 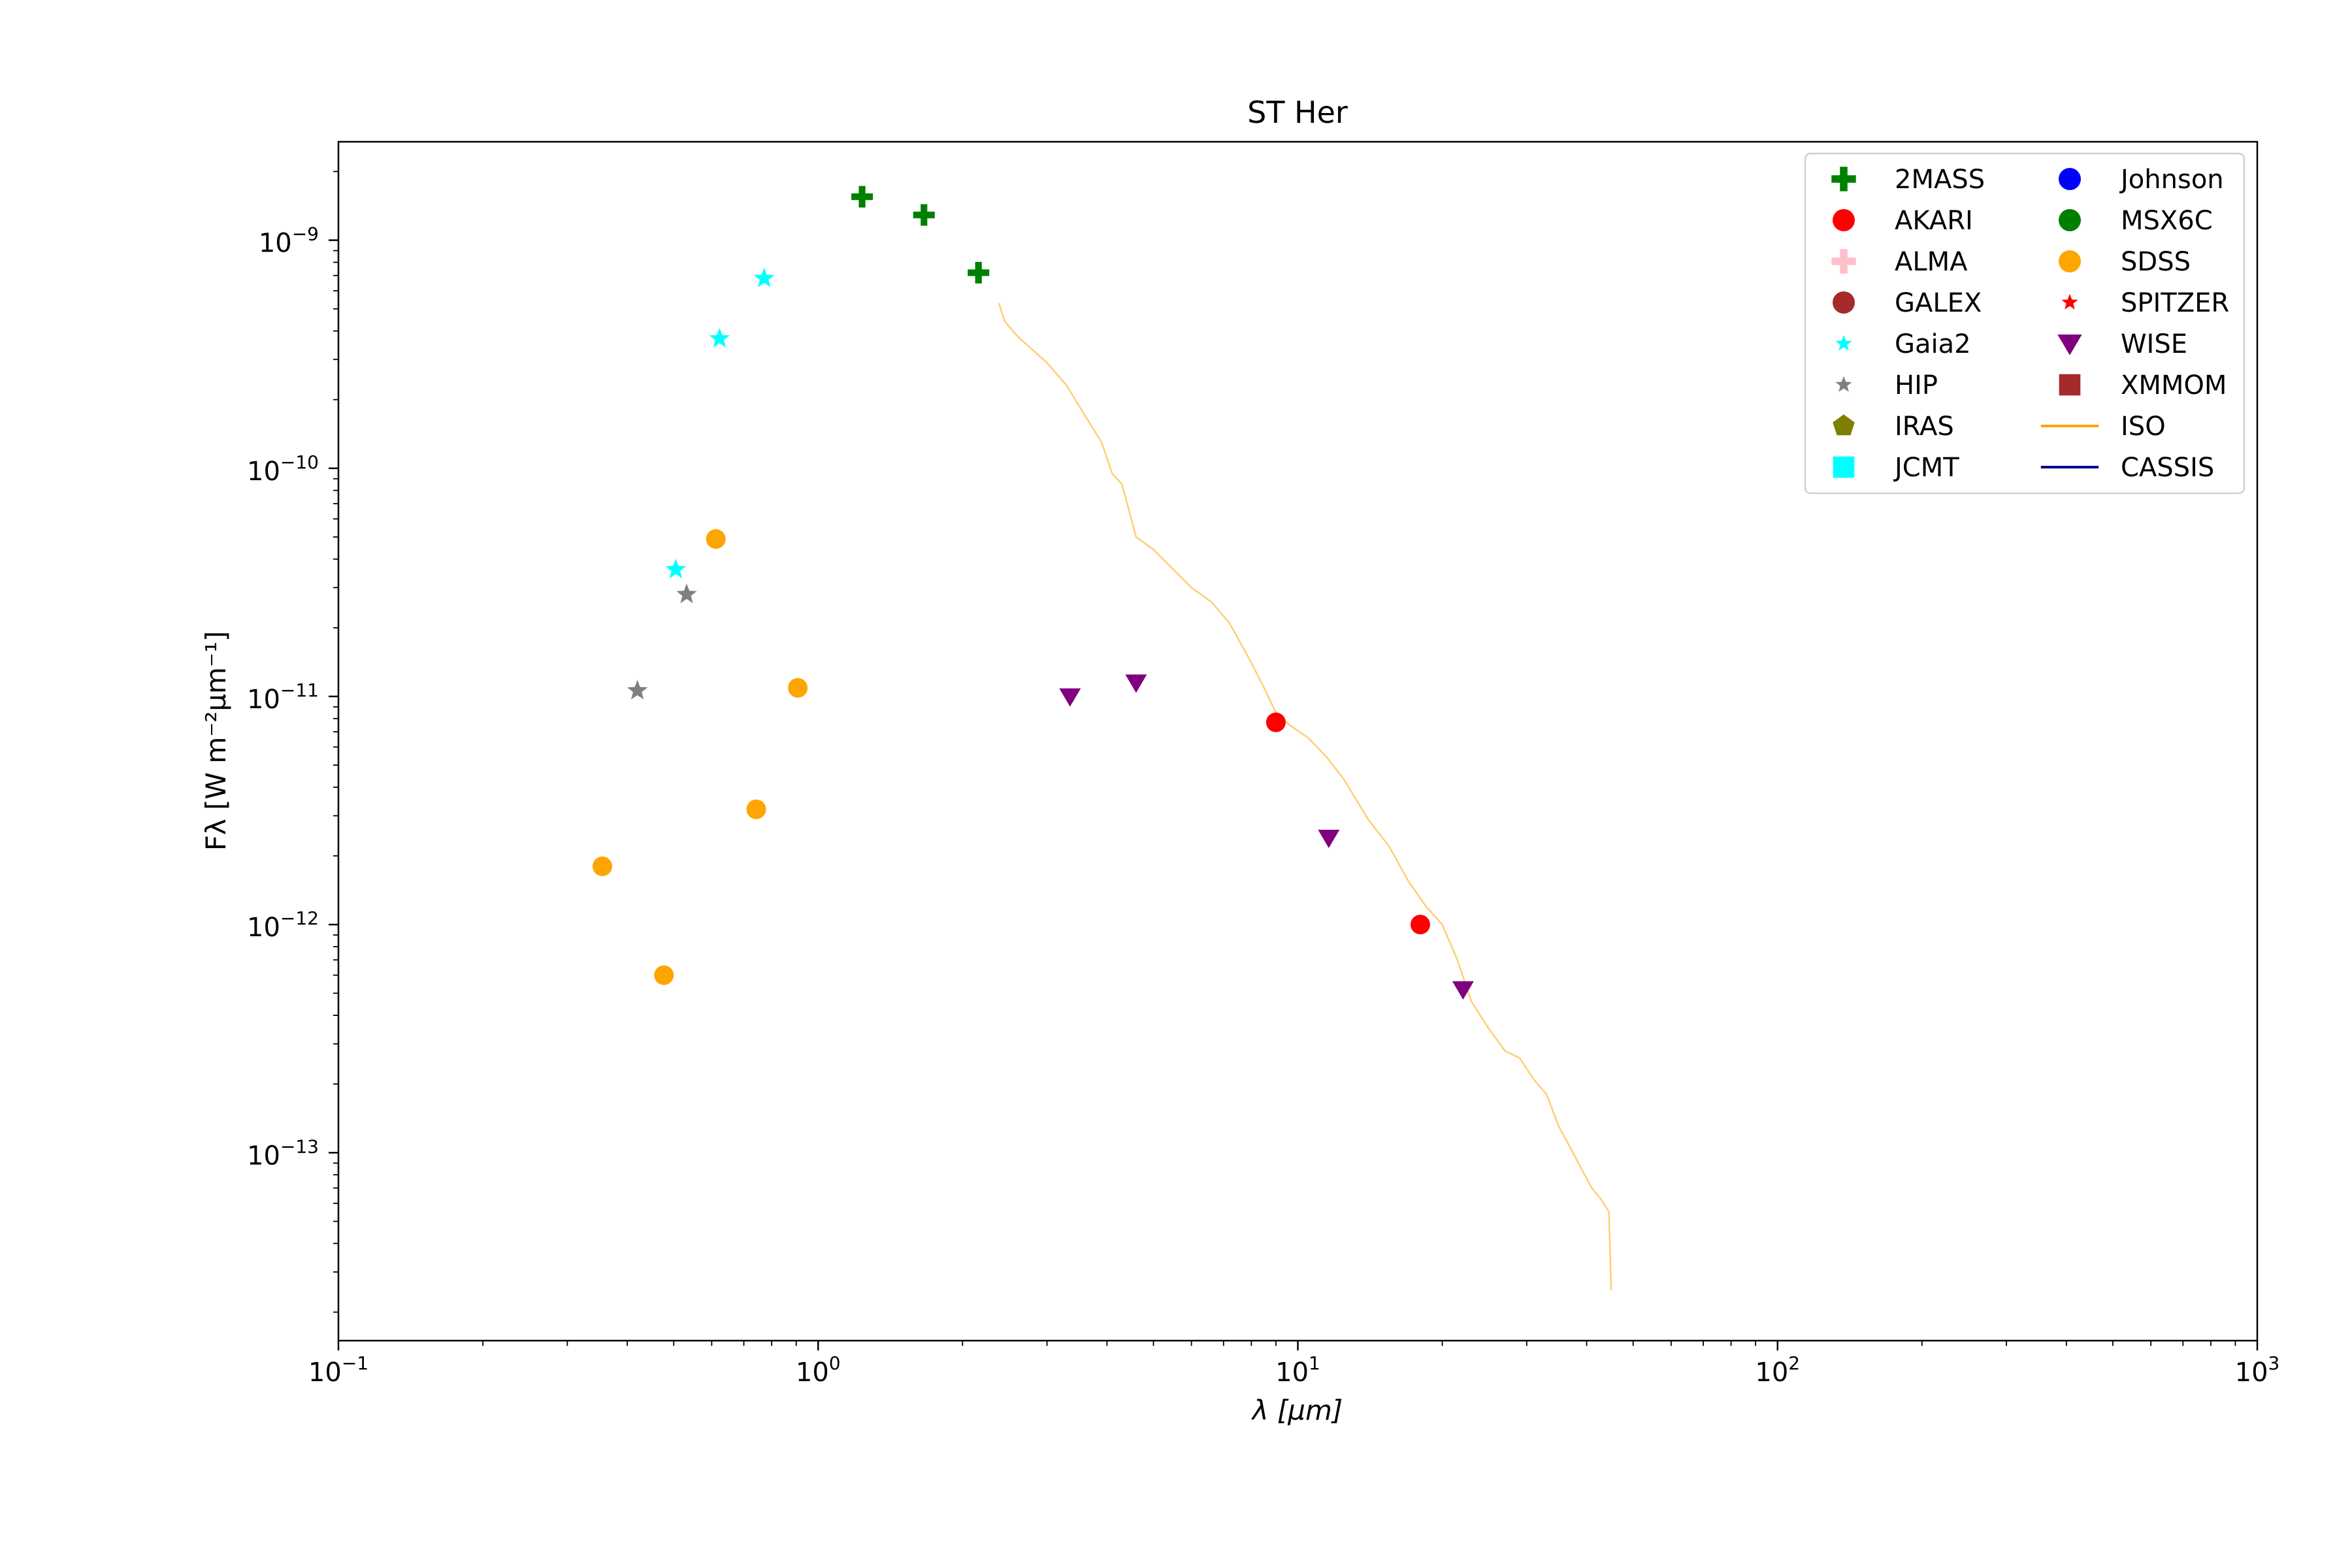 What do you see at coordinates (1777, 1370) in the screenshot?
I see `x-tick-label: 10²` at bounding box center [1777, 1370].